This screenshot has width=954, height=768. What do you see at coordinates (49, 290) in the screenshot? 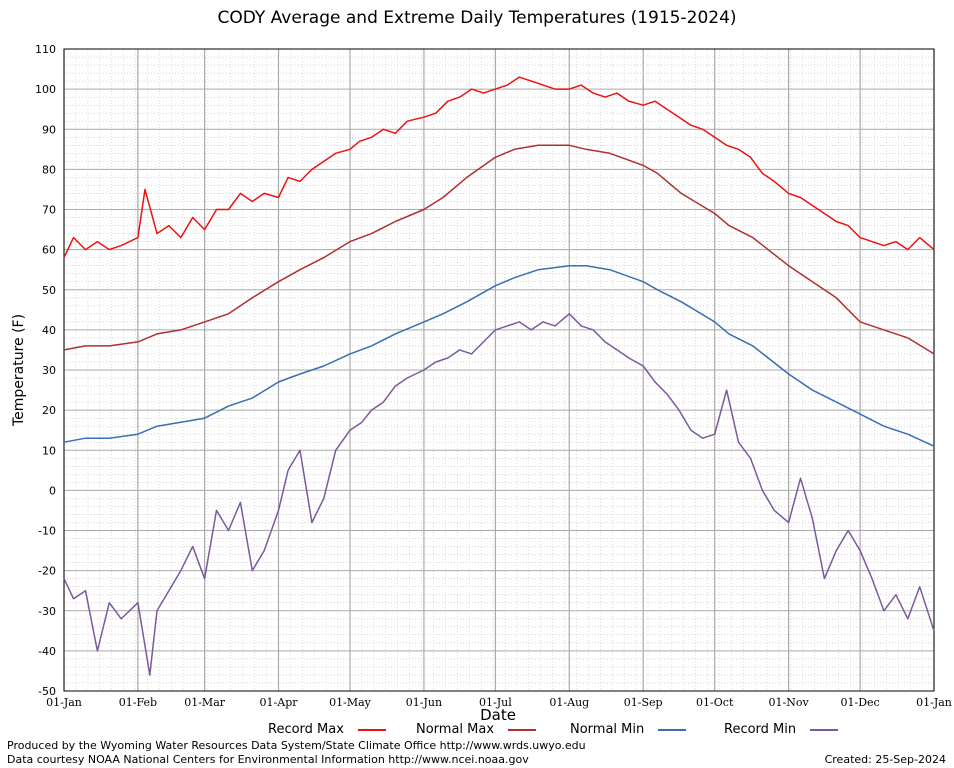
I see `y-tick-label: 50` at bounding box center [49, 290].